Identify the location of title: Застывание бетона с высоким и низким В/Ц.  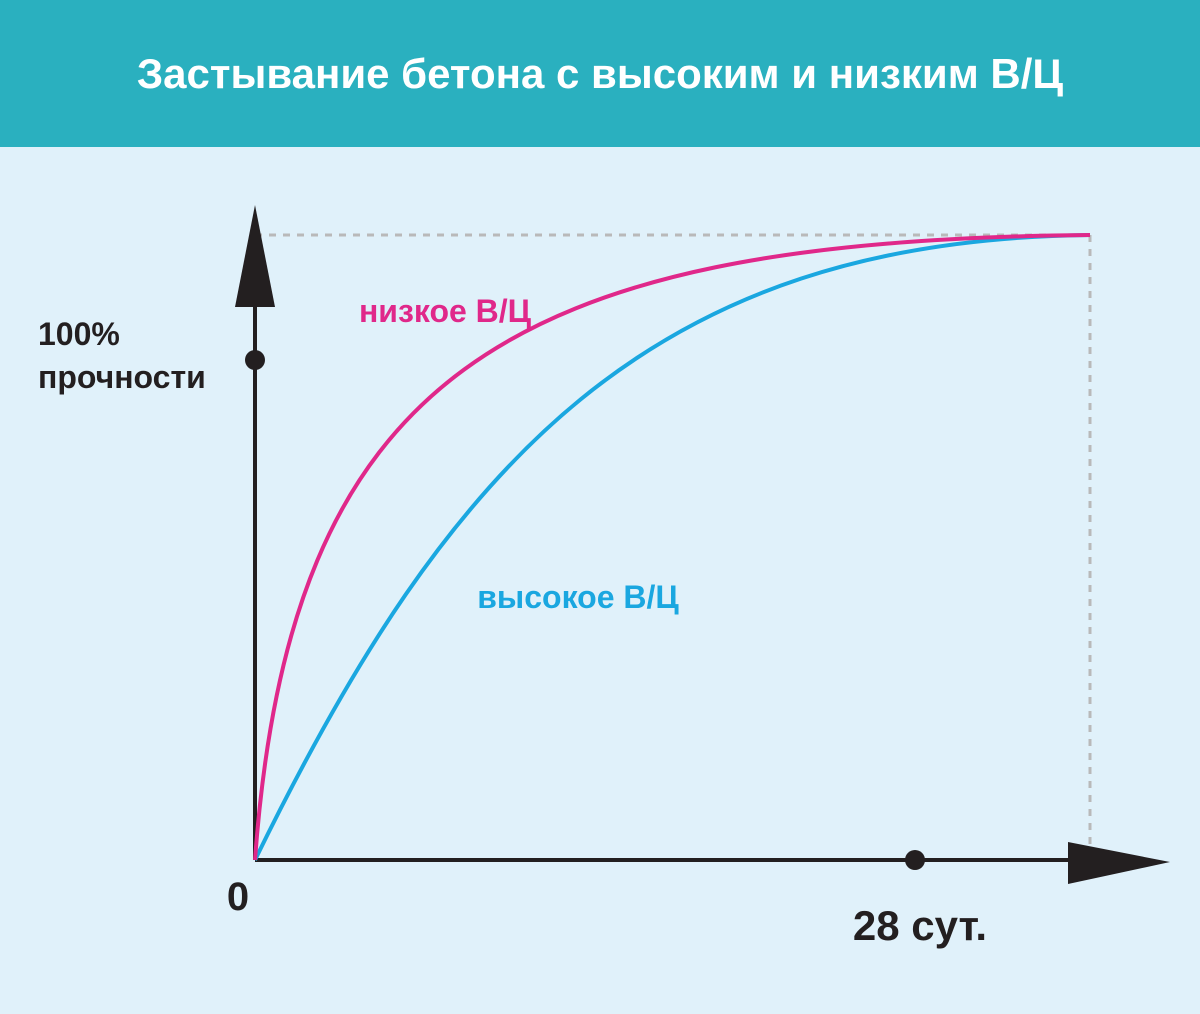
(600, 73).